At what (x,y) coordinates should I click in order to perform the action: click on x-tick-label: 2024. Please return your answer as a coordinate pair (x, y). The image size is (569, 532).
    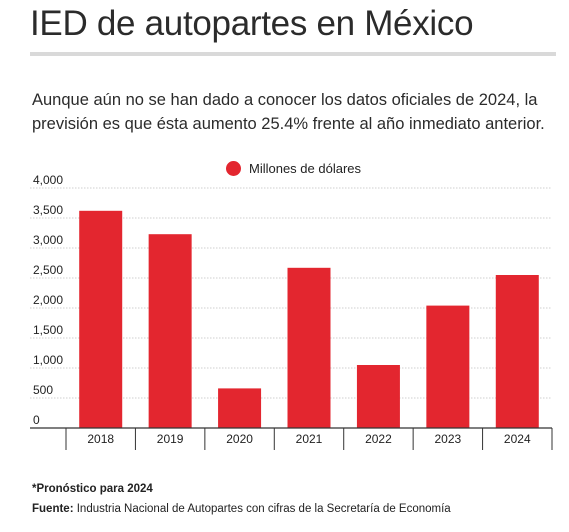
    Looking at the image, I should click on (517, 439).